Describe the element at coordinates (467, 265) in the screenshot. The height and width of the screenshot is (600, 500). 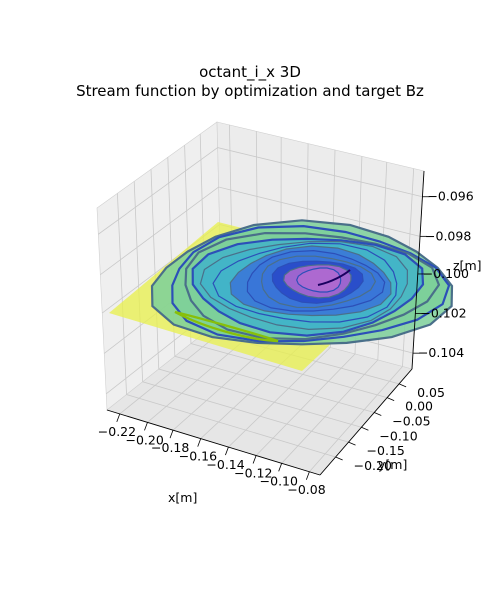
I see `z-axis-label: z[m]` at that location.